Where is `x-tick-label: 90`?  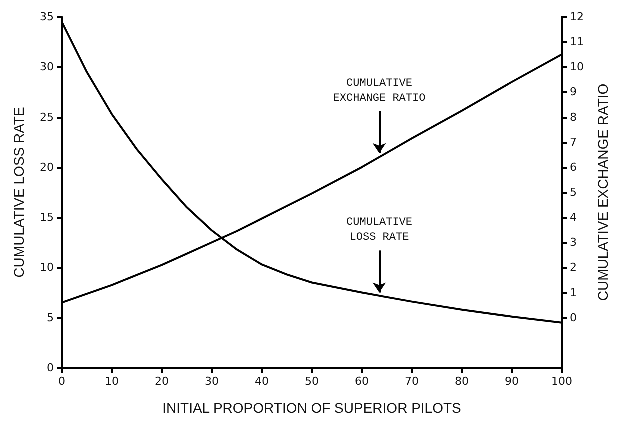 x-tick-label: 90 is located at coordinates (512, 381).